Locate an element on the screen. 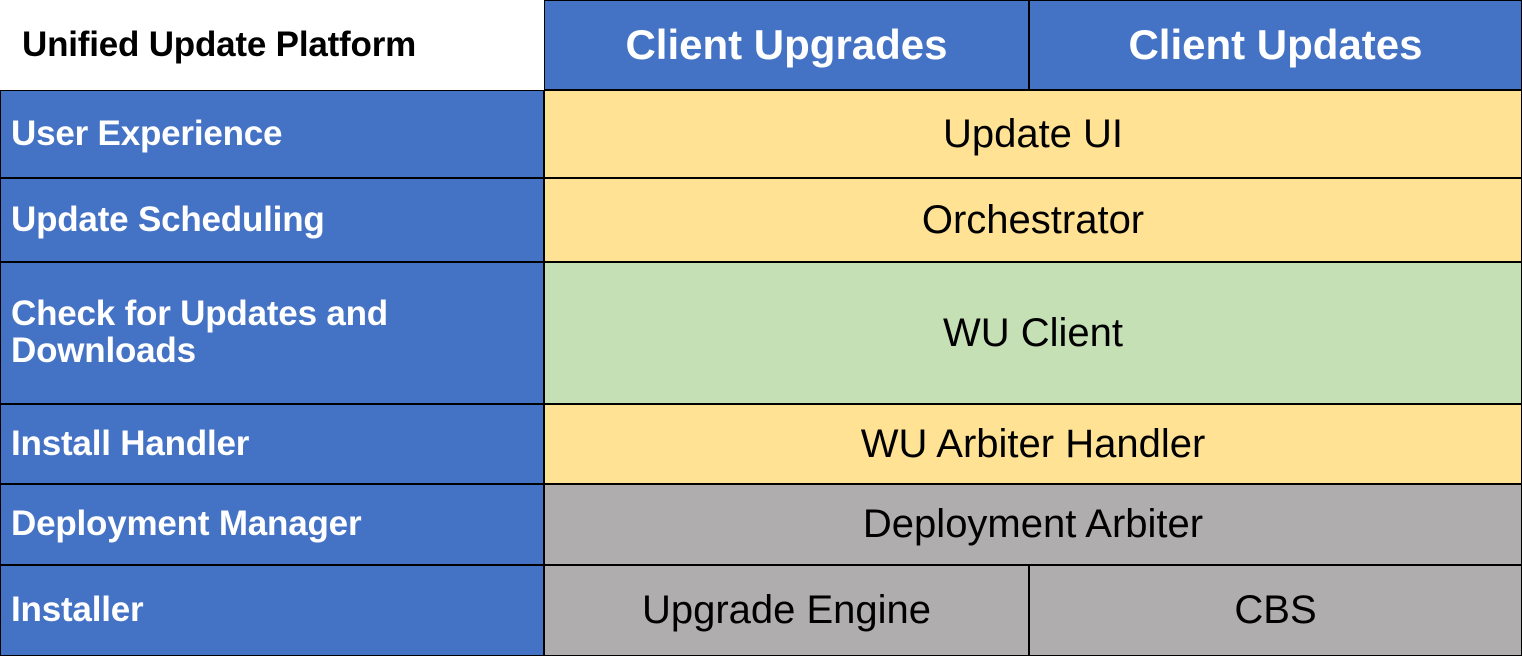 Image resolution: width=1522 pixels, height=656 pixels. row-label-update-scheduling-text: Update Scheduling is located at coordinates (168, 219).